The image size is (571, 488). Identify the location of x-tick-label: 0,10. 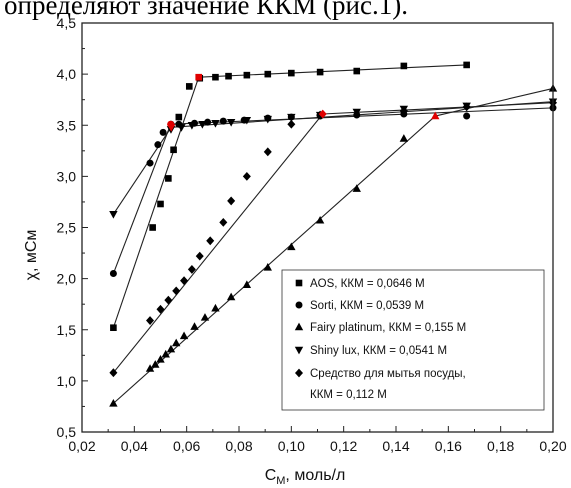
(291, 446).